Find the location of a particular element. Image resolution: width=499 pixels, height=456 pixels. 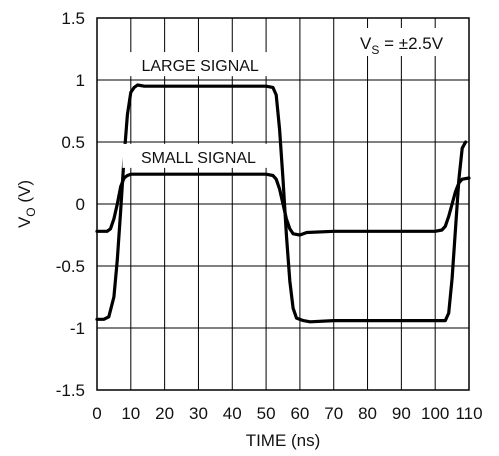

x-tick-labels: 0 10 20 30 40 50 60 70 80 90 100 110 is located at coordinates (287, 413).